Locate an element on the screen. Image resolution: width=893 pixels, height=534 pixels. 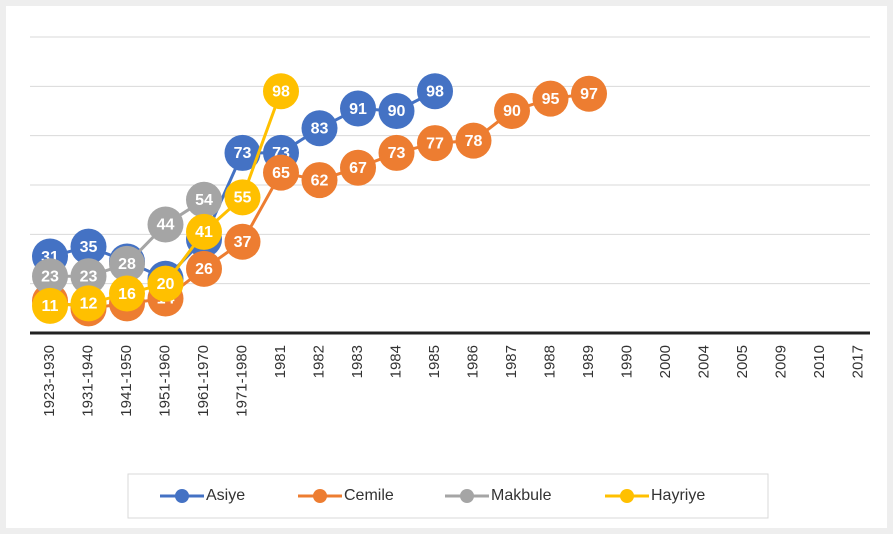
value-label: 83 is located at coordinates (320, 128).